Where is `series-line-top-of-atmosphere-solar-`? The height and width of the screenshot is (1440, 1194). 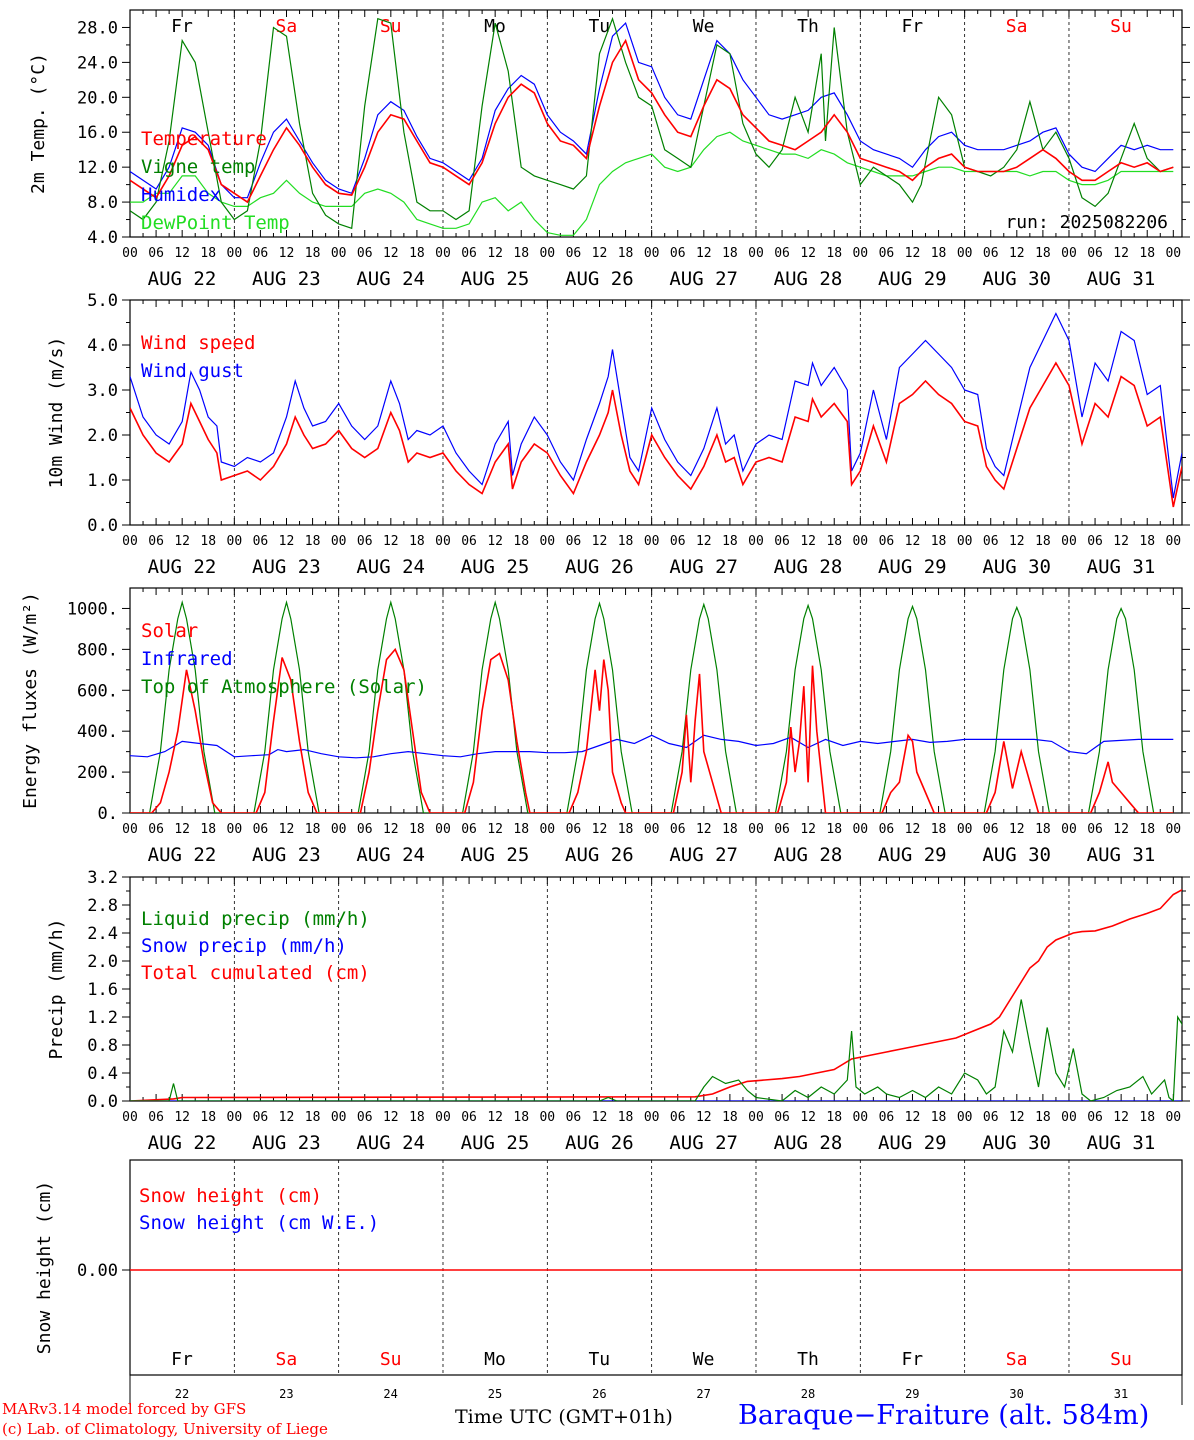 series-line-top-of-atmosphere-solar- is located at coordinates (652, 706).